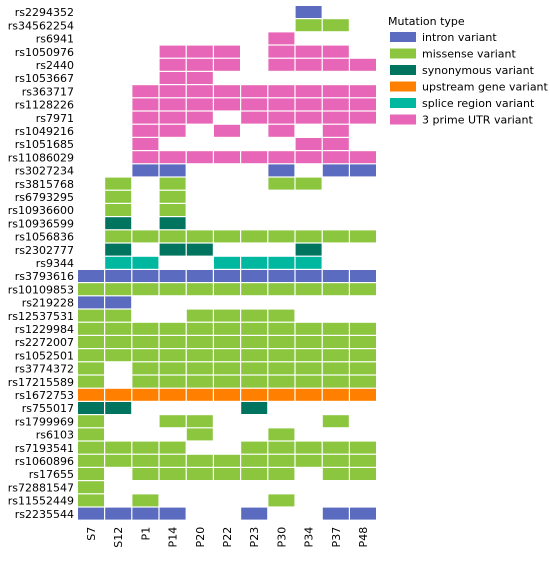 The image size is (550, 580). I want to click on row-label: rs1672753, so click(44, 395).